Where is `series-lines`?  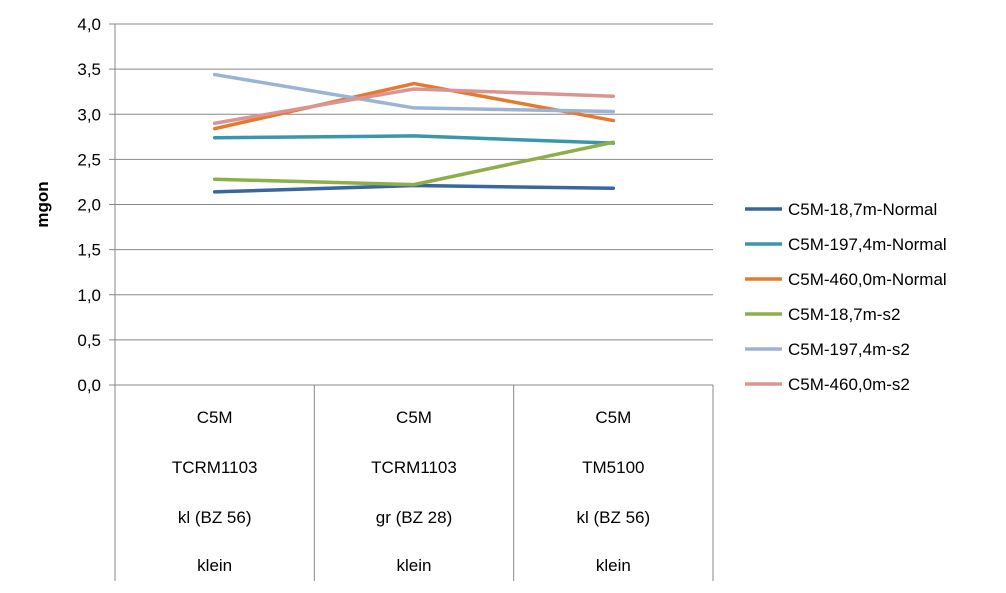 series-lines is located at coordinates (414, 133).